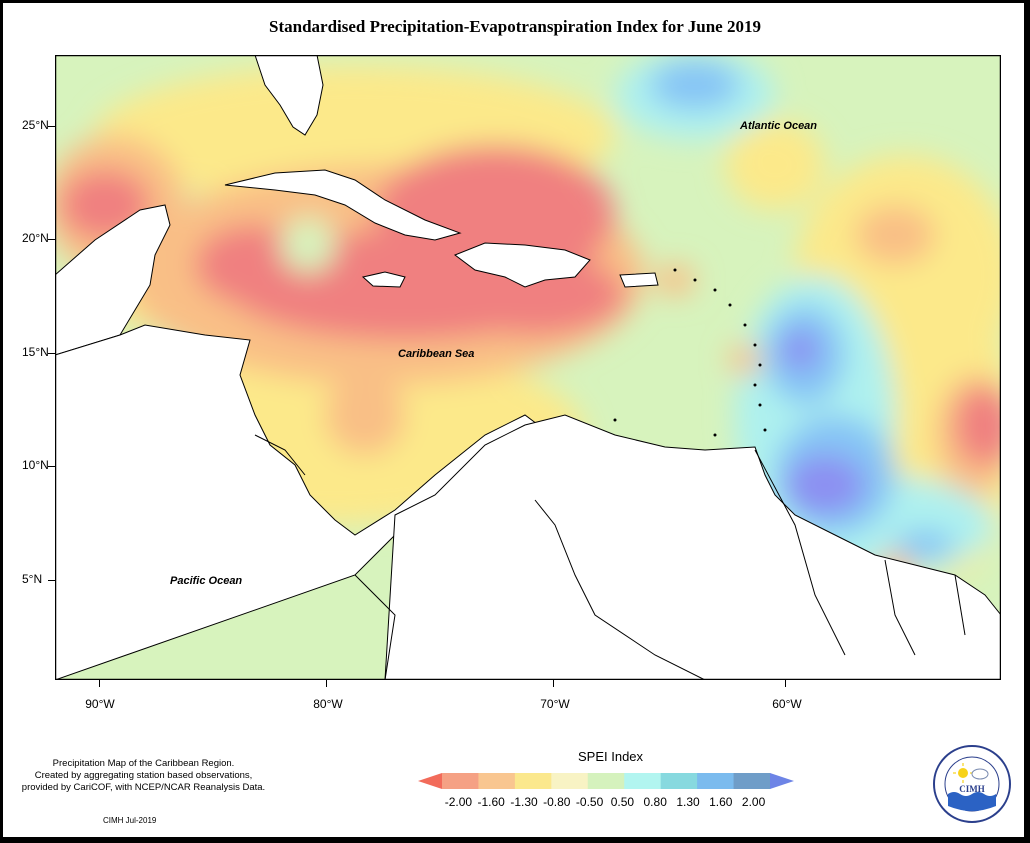  What do you see at coordinates (787, 704) in the screenshot?
I see `lon-label-60w: 60°W` at bounding box center [787, 704].